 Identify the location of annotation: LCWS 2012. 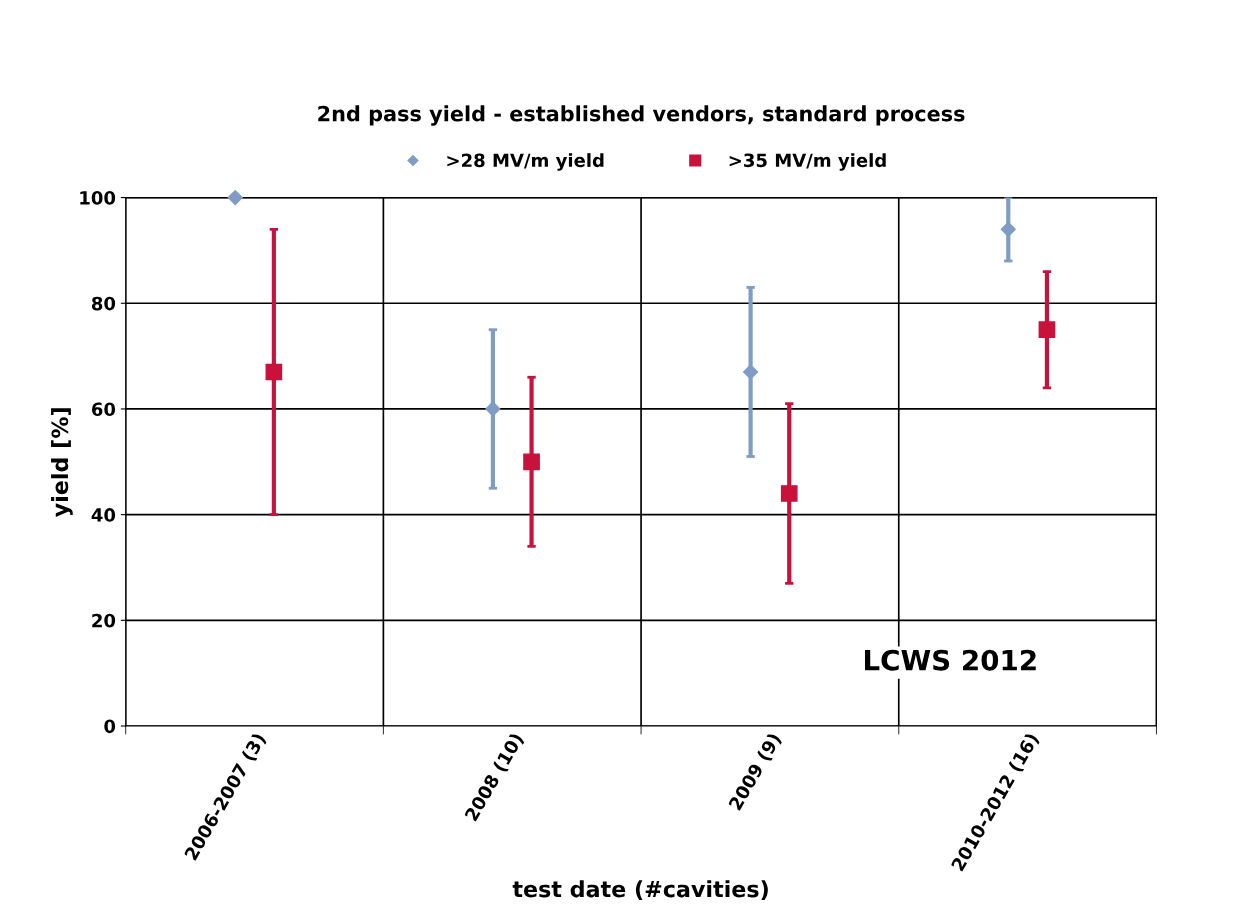
(950, 660).